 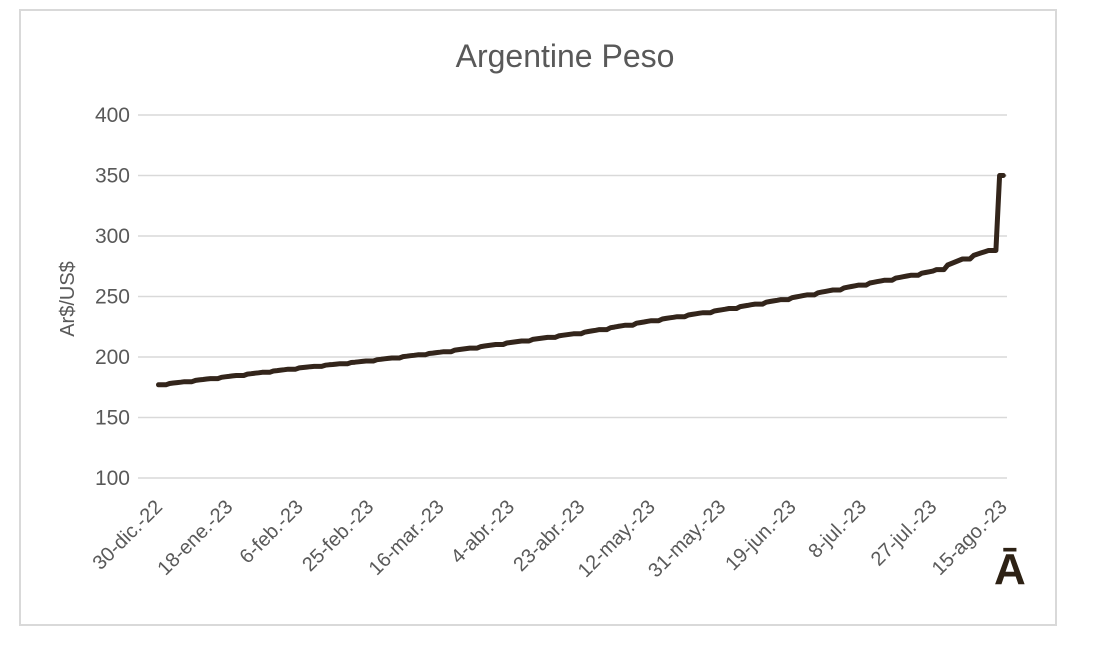 I want to click on x-tick-label: 19-jun.-23, so click(x=760, y=535).